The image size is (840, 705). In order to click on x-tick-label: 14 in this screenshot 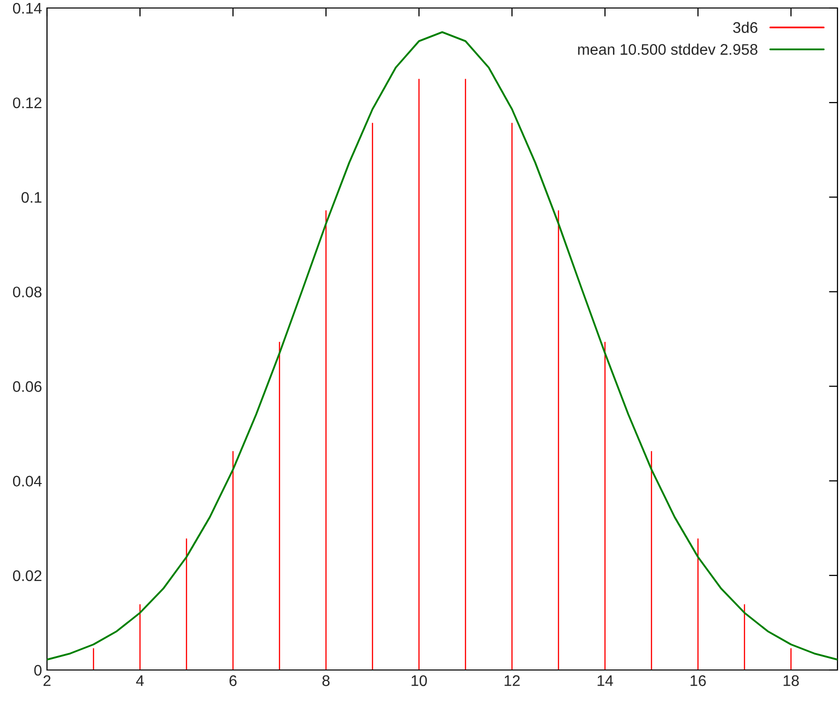, I will do `click(606, 680)`.